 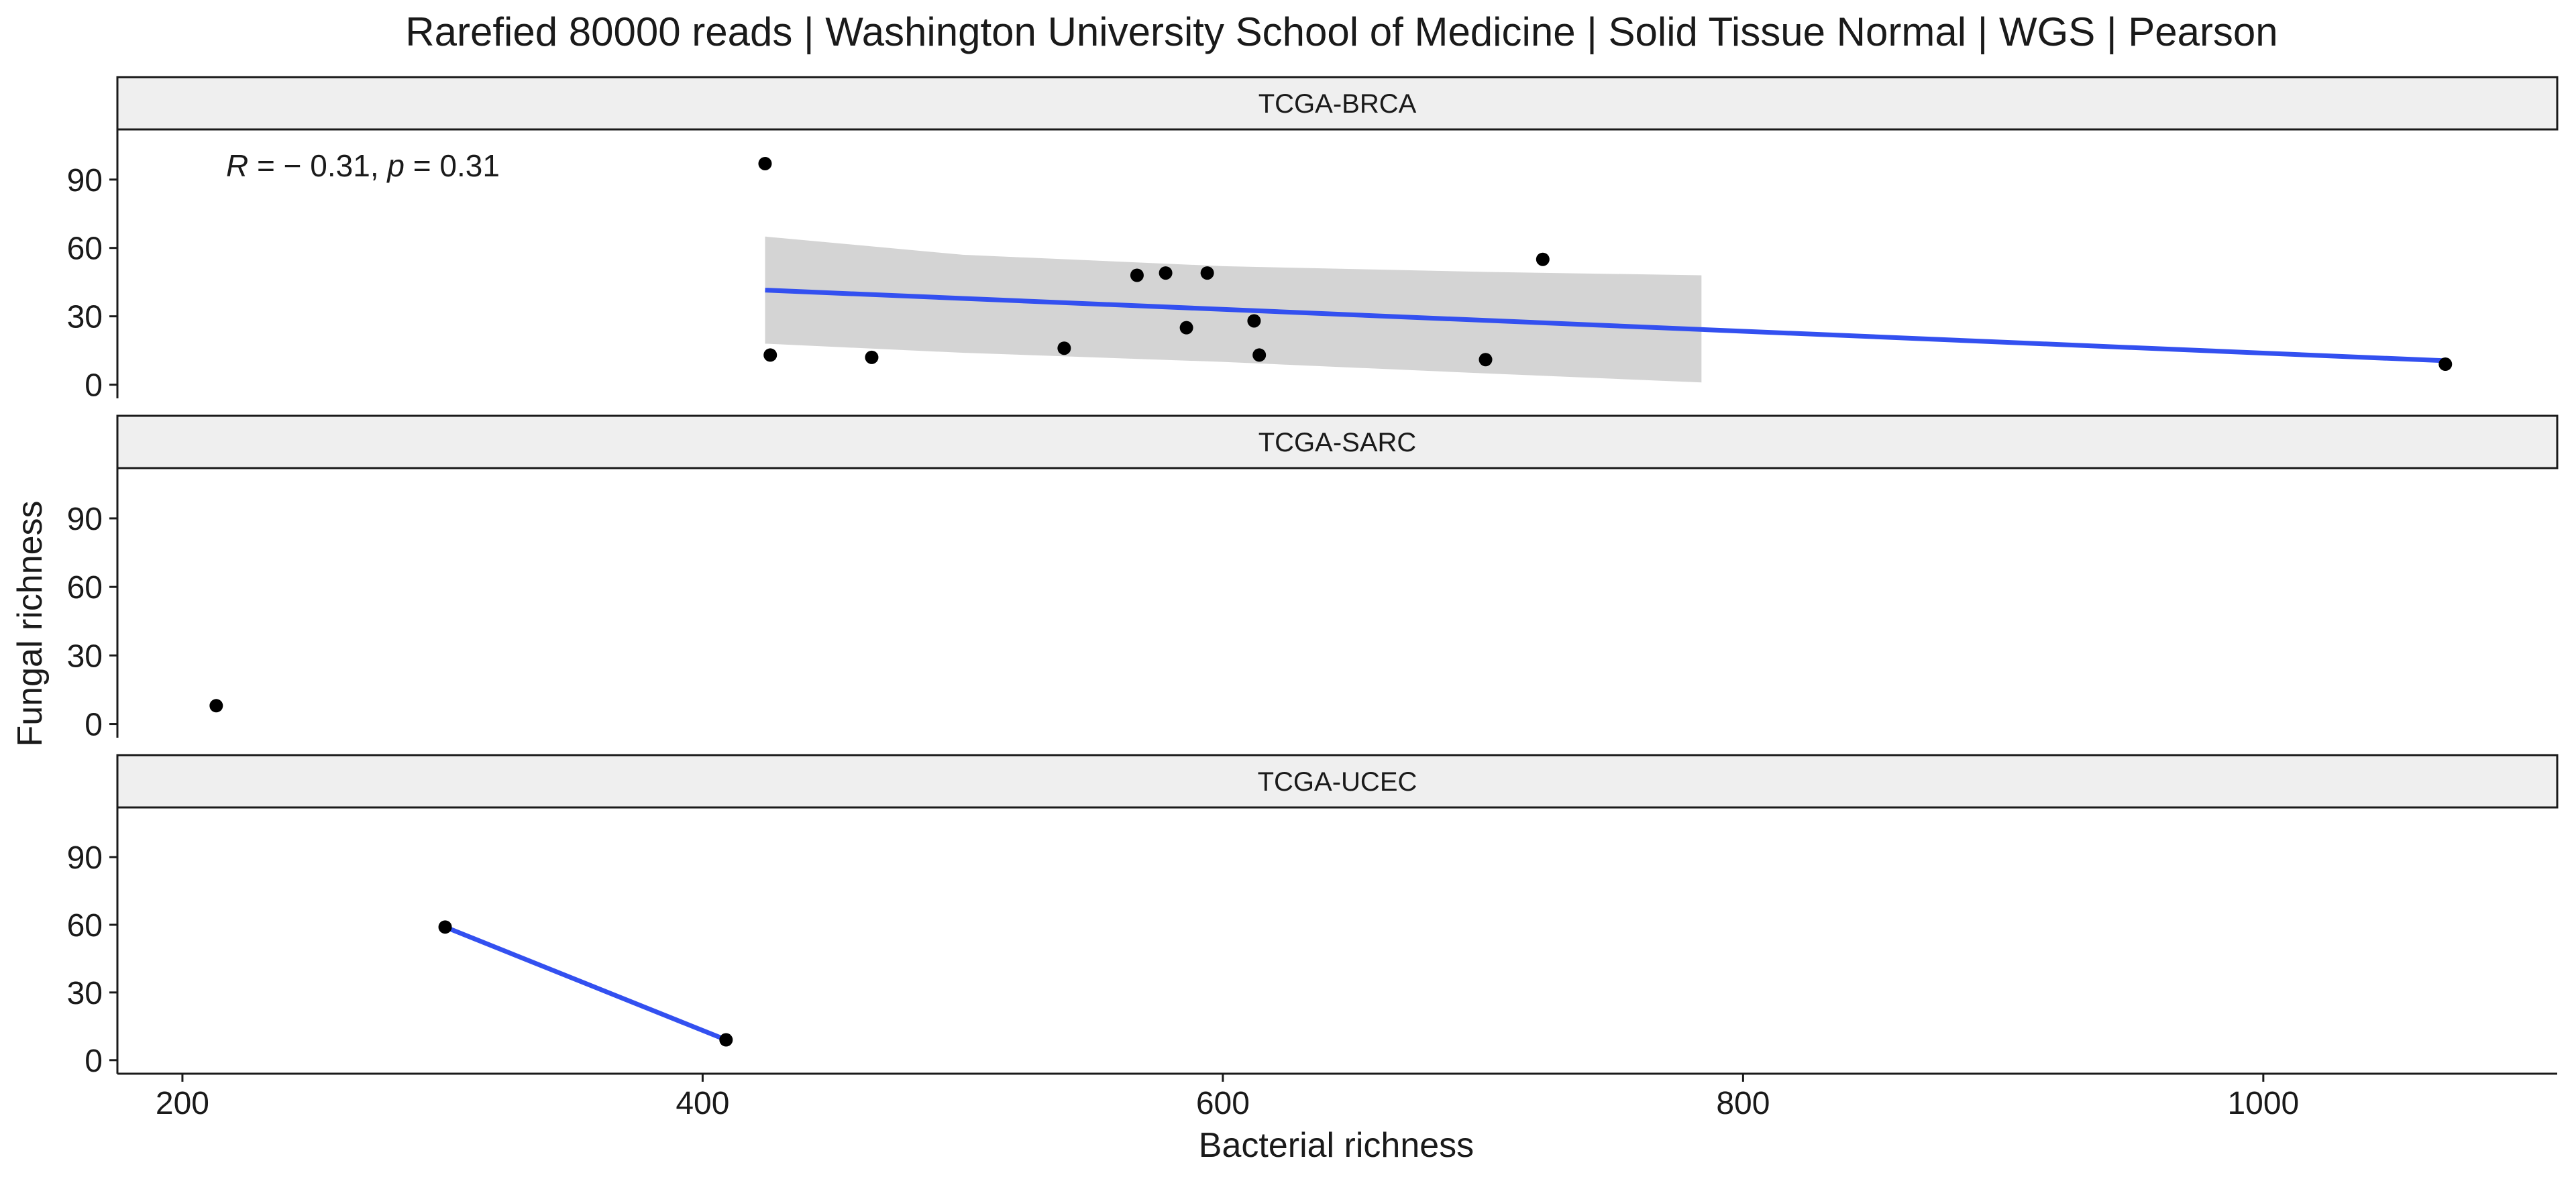 I want to click on x-tick-label: 200, so click(x=182, y=1103).